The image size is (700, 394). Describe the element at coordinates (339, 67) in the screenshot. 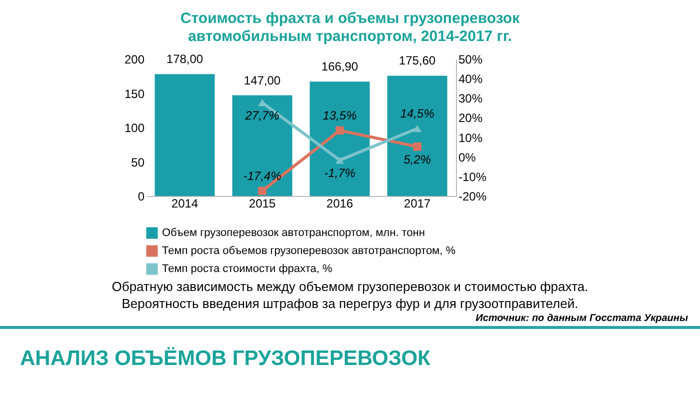

I see `data-label: 166,90` at that location.